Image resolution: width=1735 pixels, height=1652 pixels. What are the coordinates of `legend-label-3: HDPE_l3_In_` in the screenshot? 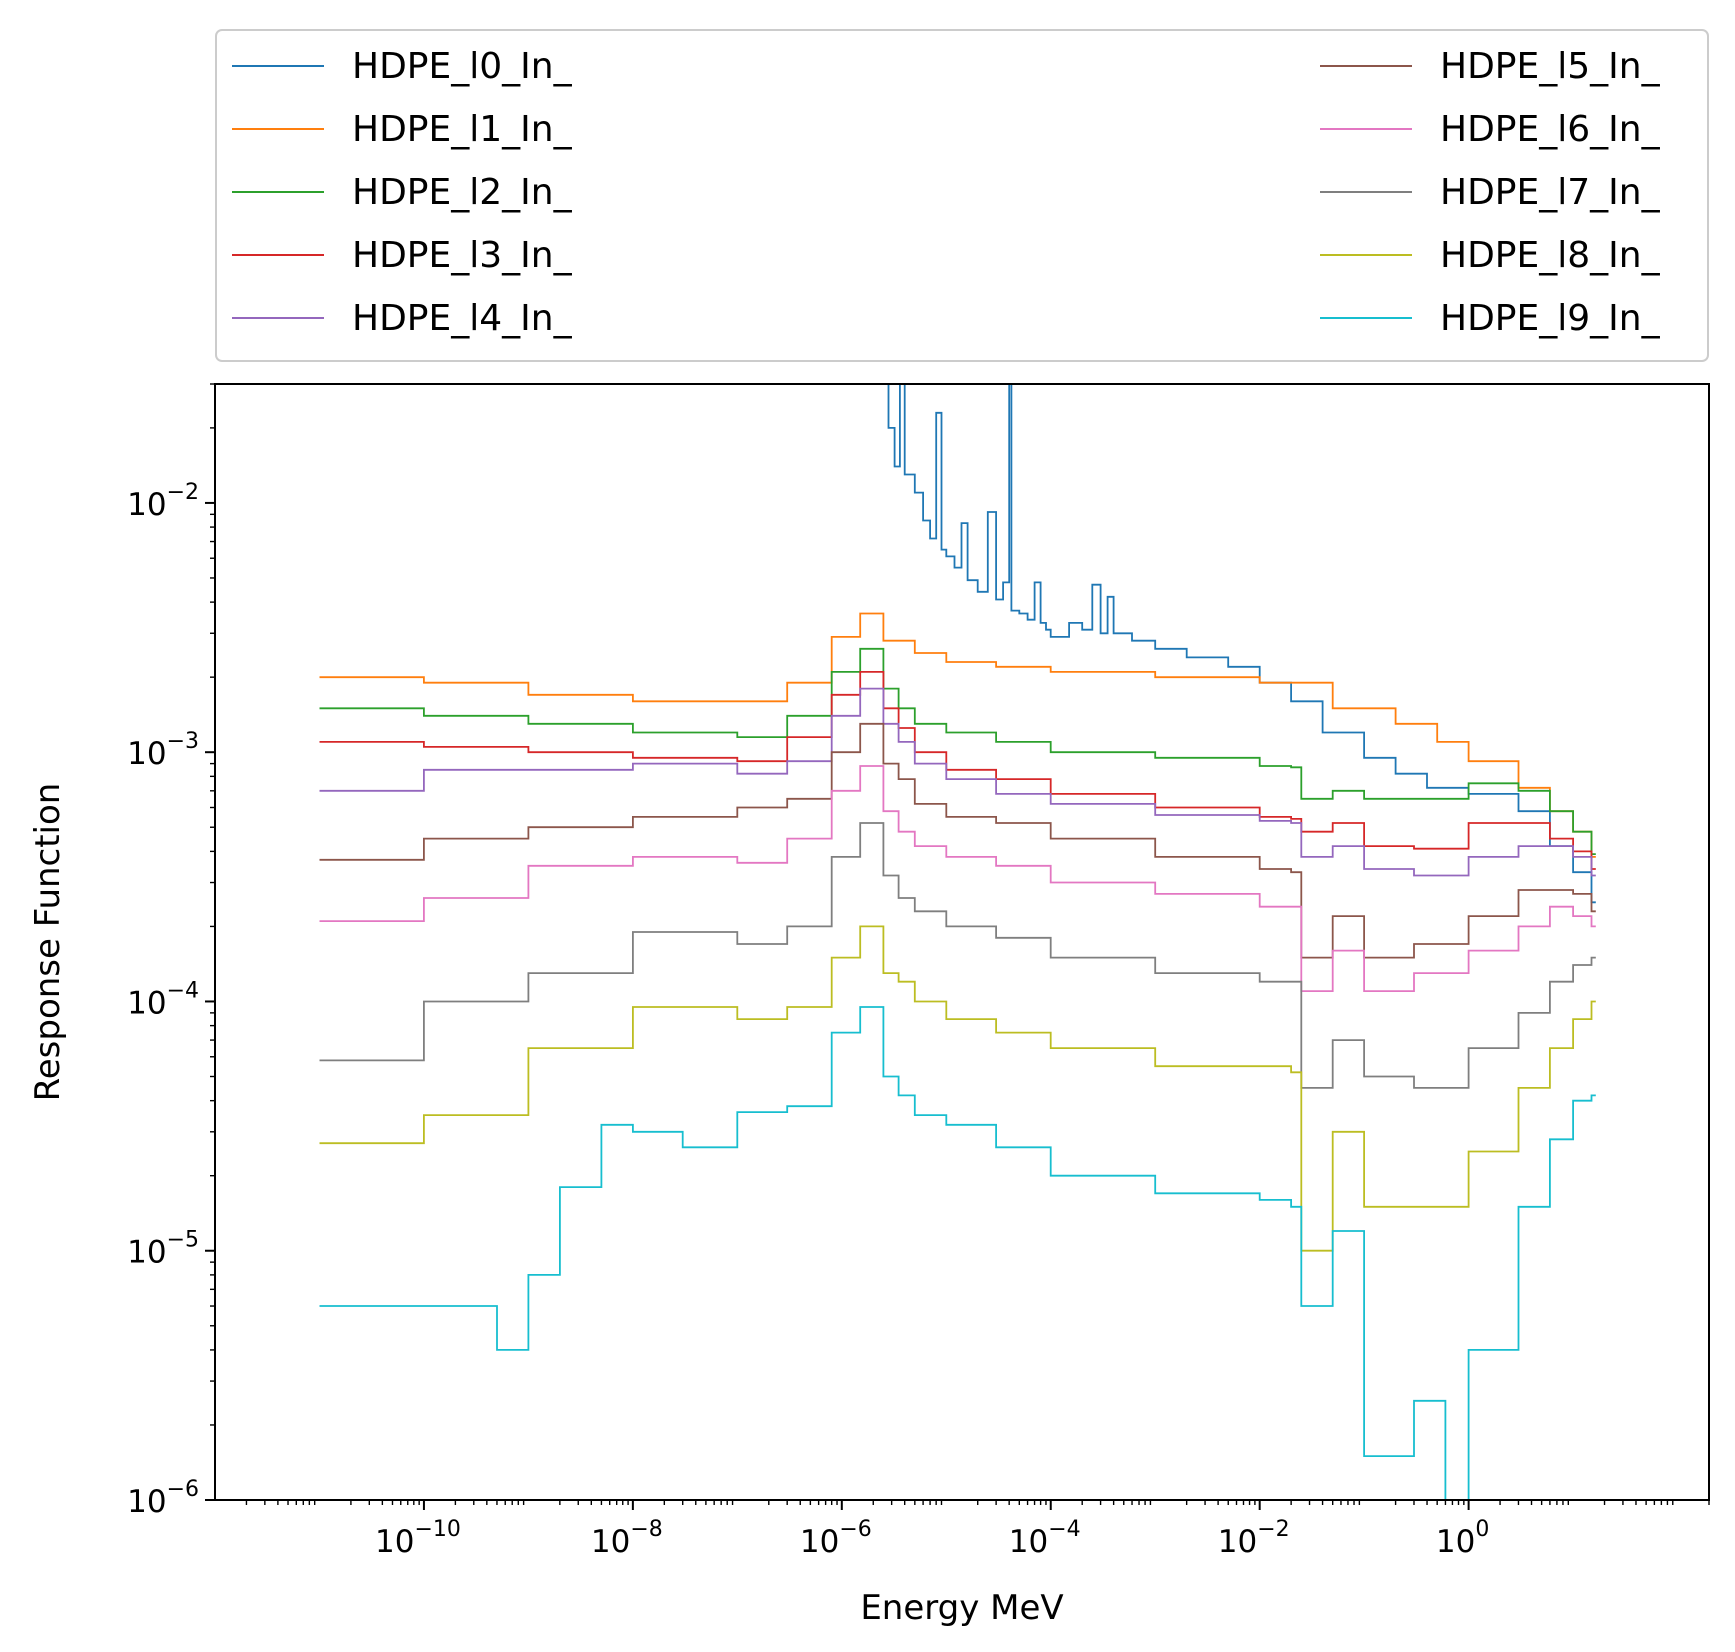 It's located at (462, 255).